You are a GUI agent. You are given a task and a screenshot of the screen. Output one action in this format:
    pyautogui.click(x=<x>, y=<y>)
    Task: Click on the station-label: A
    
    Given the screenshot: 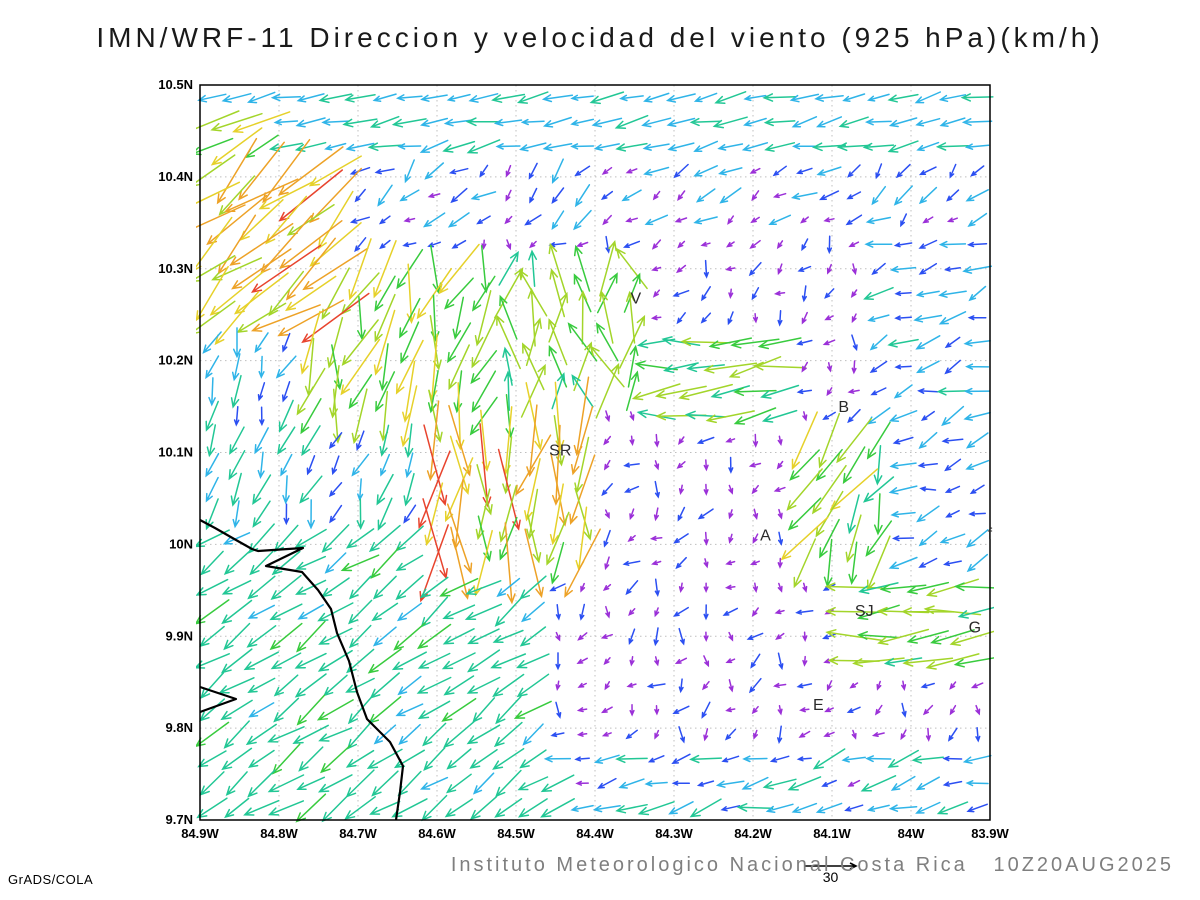 What is the action you would take?
    pyautogui.click(x=765, y=536)
    